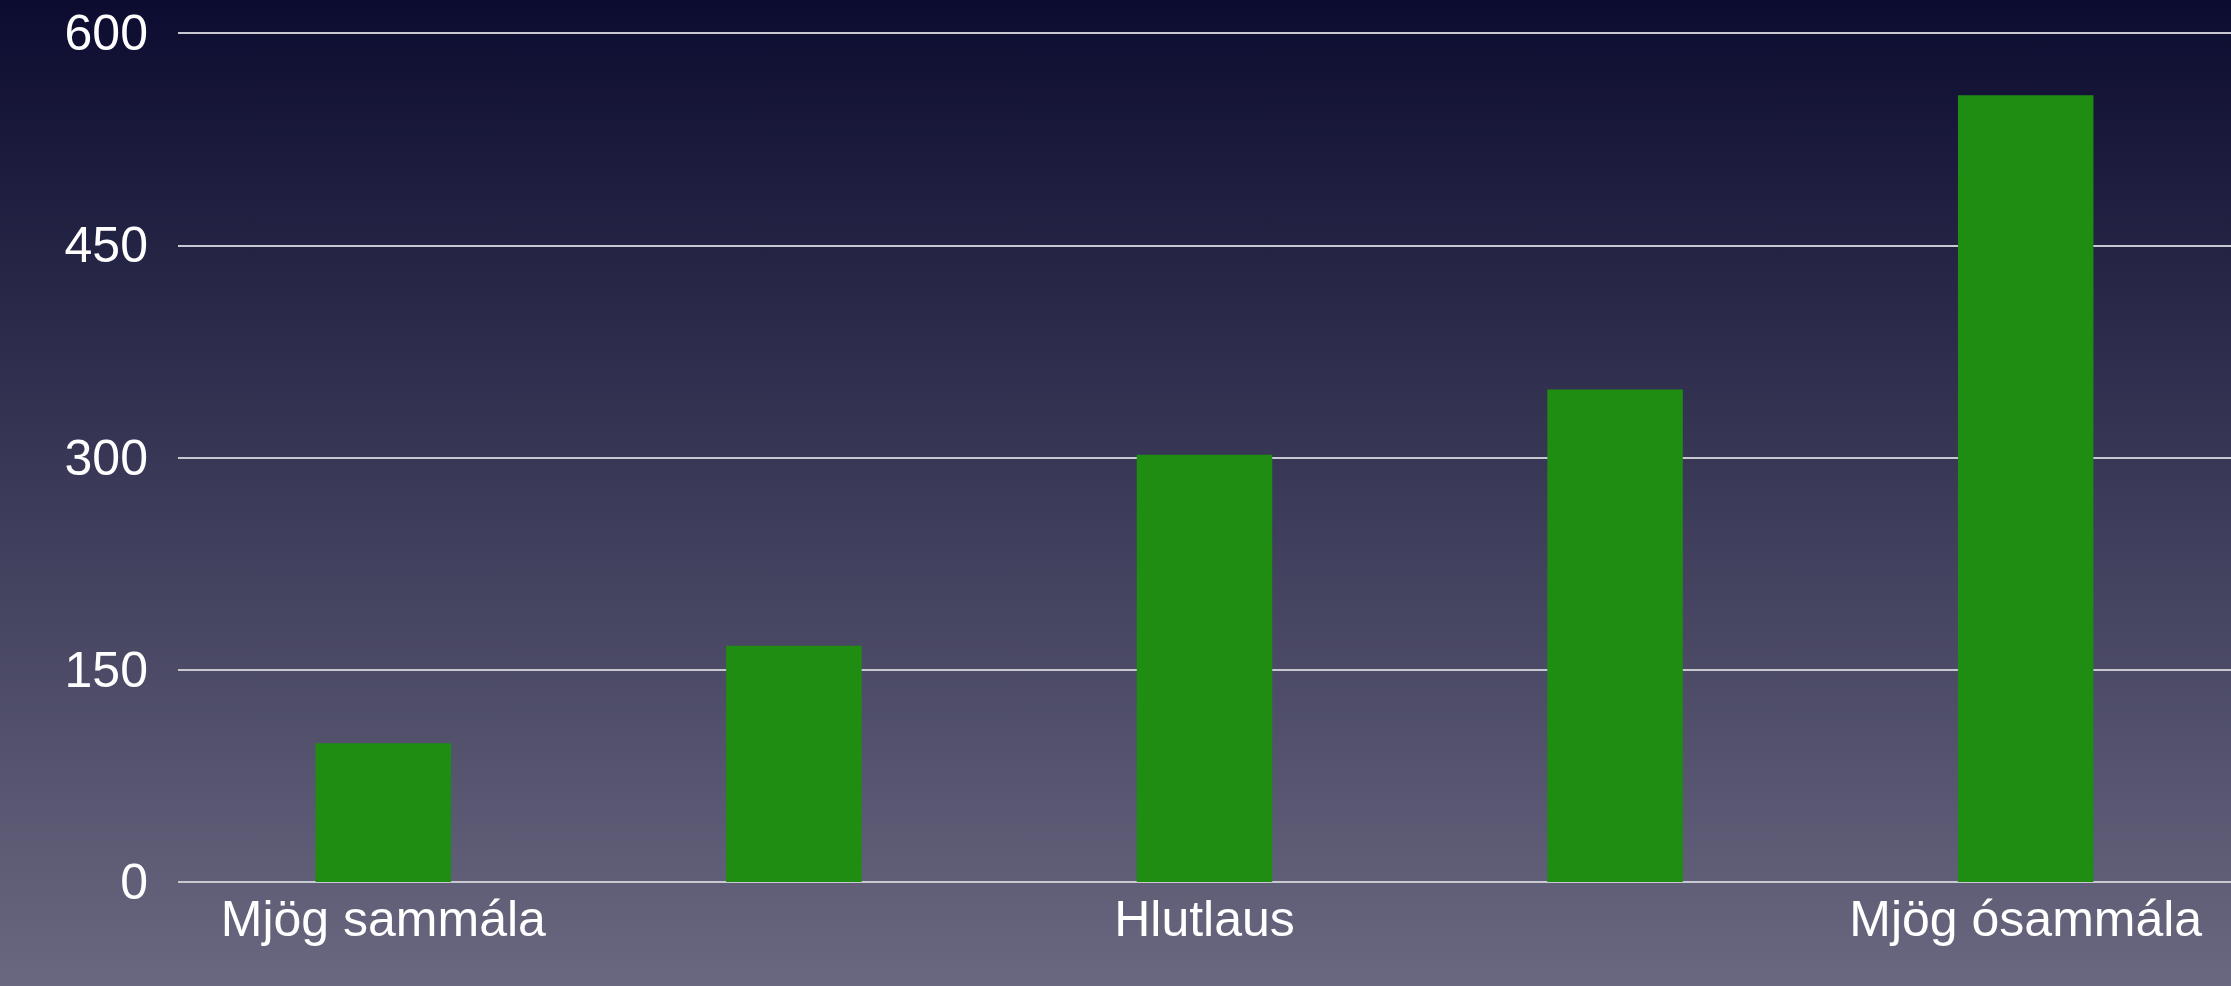 This screenshot has height=986, width=2231. What do you see at coordinates (106, 669) in the screenshot?
I see `y-tick-label: 150` at bounding box center [106, 669].